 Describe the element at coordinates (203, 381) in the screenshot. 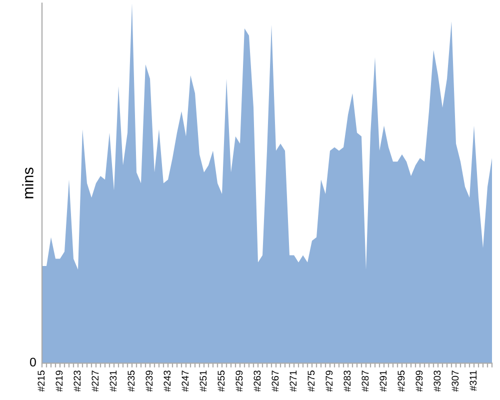

I see `x-tick-label: #251` at that location.